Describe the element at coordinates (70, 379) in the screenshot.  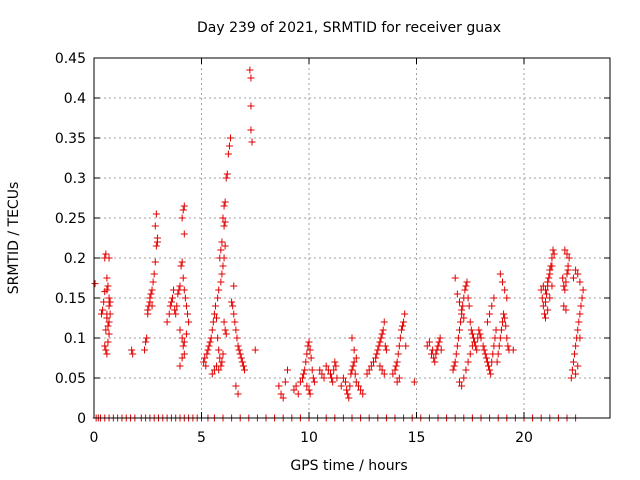
I see `y-tick-label: 0.05` at that location.